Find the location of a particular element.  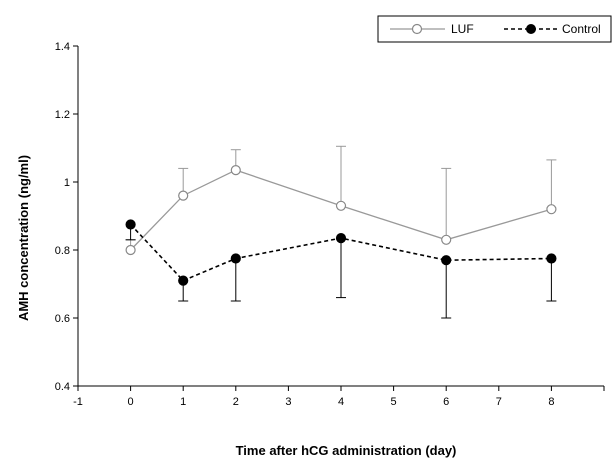

legend-marker-luf is located at coordinates (417, 29).